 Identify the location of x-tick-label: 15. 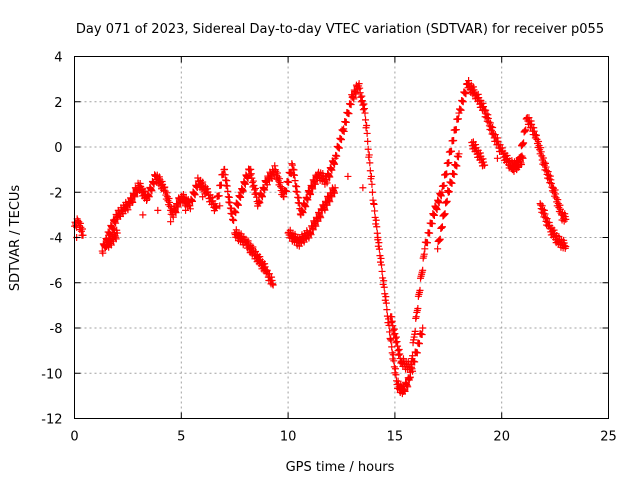
(395, 437).